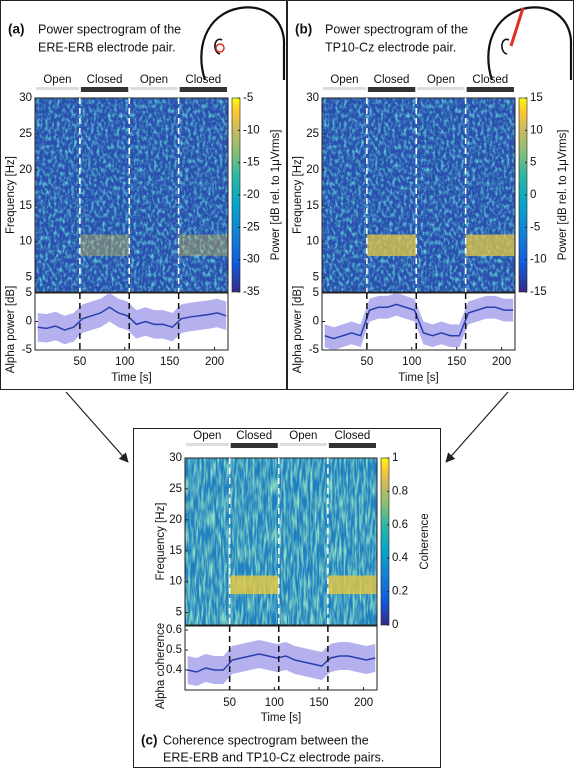 The width and height of the screenshot is (574, 769). What do you see at coordinates (251, 292) in the screenshot?
I see `colorbar-tick-label: -35` at bounding box center [251, 292].